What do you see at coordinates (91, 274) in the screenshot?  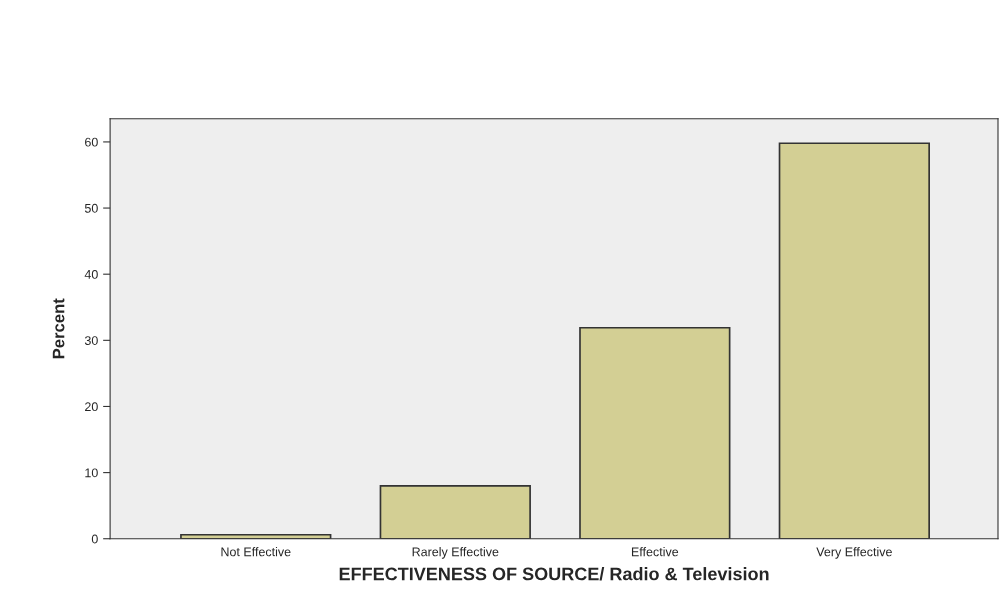 I see `y-tick-label: 40` at bounding box center [91, 274].